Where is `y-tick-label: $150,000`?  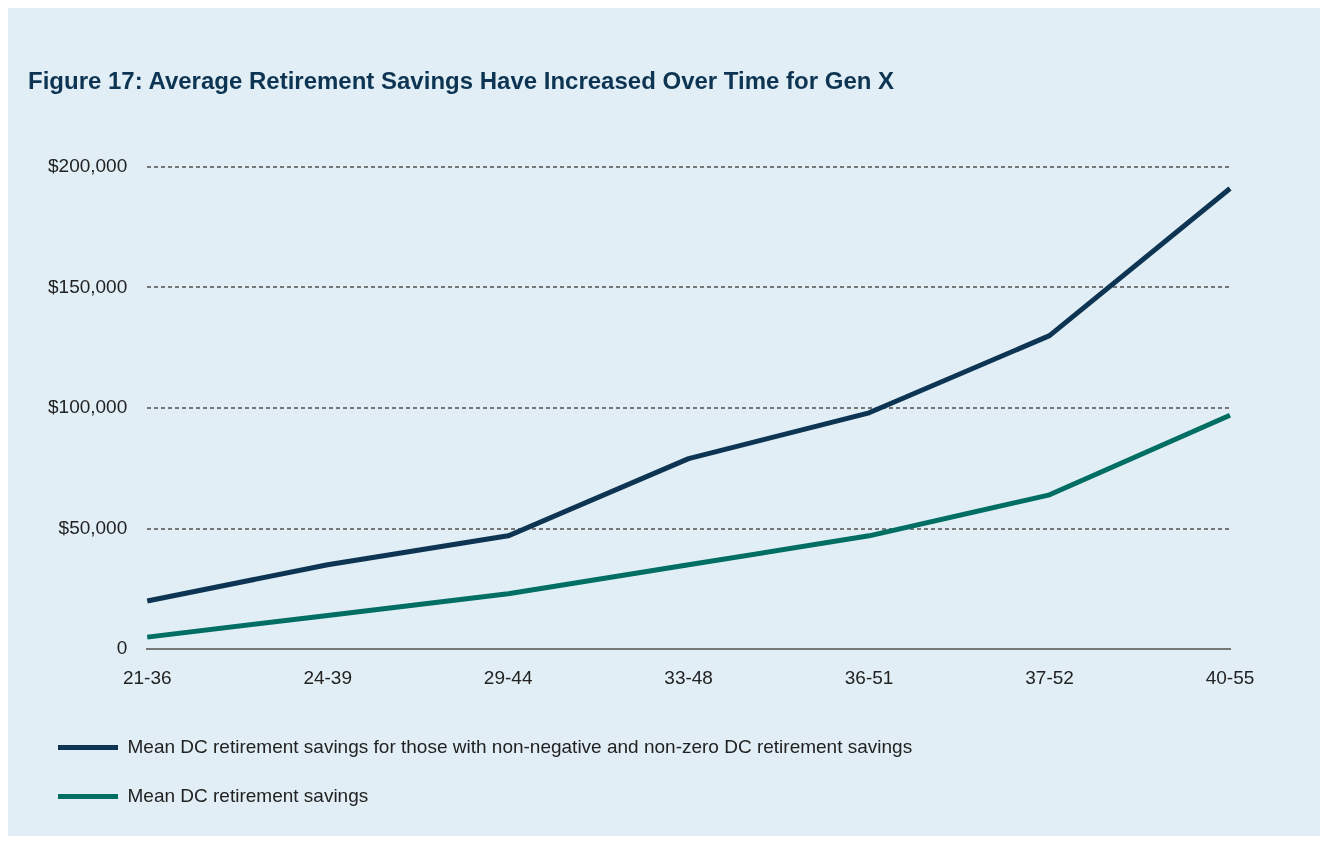
y-tick-label: $150,000 is located at coordinates (88, 286).